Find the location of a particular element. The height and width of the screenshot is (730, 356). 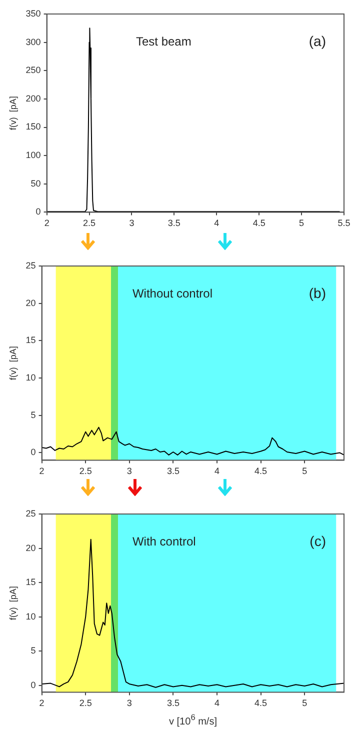

y-tick-label: 300 is located at coordinates (33, 41).